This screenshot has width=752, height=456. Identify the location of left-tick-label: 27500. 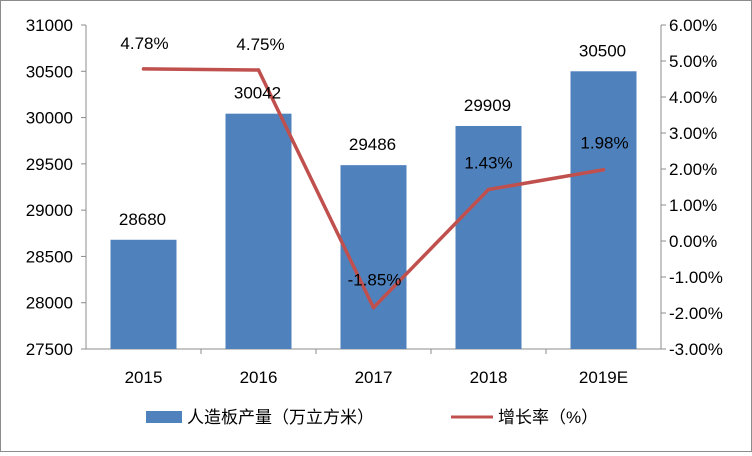
(49, 349).